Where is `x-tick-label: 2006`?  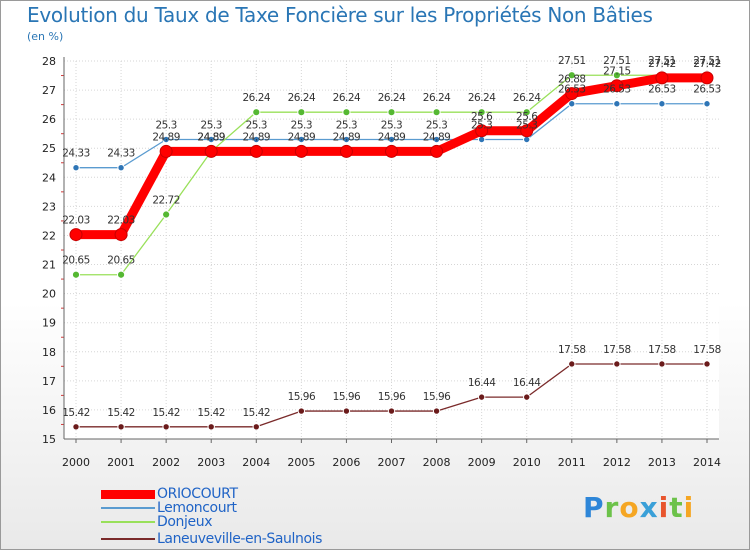
x-tick-label: 2006 is located at coordinates (346, 462).